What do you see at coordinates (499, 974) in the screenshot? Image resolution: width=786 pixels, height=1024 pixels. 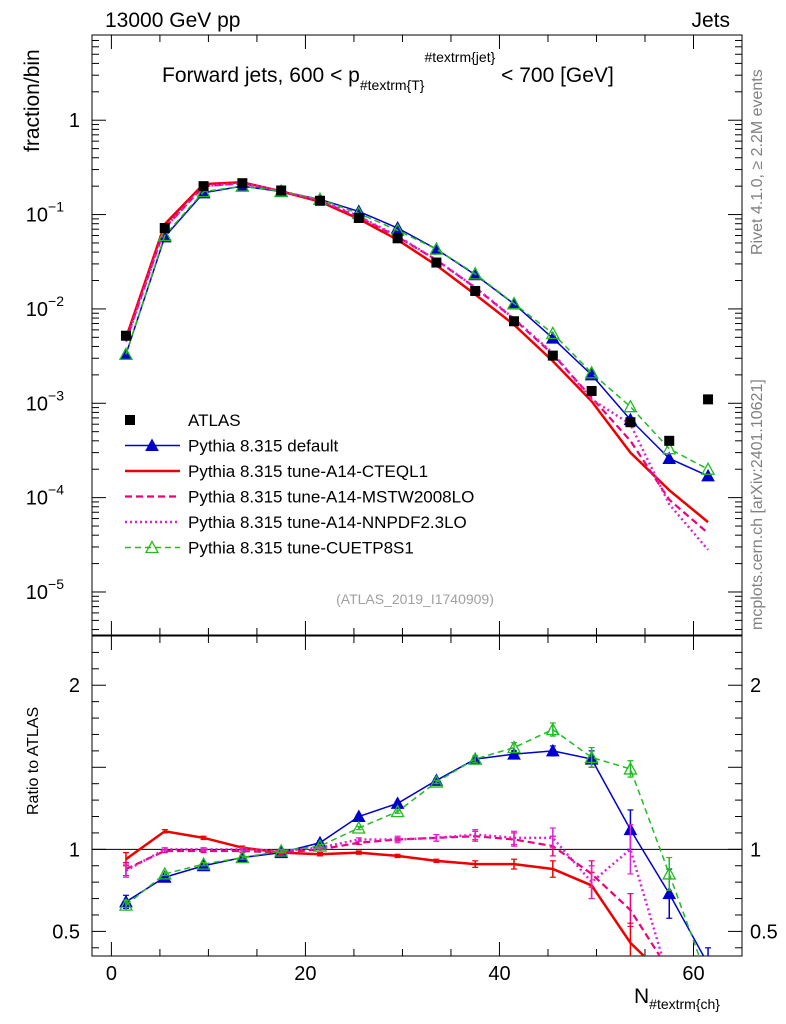 I see `x-tick-label: 40` at bounding box center [499, 974].